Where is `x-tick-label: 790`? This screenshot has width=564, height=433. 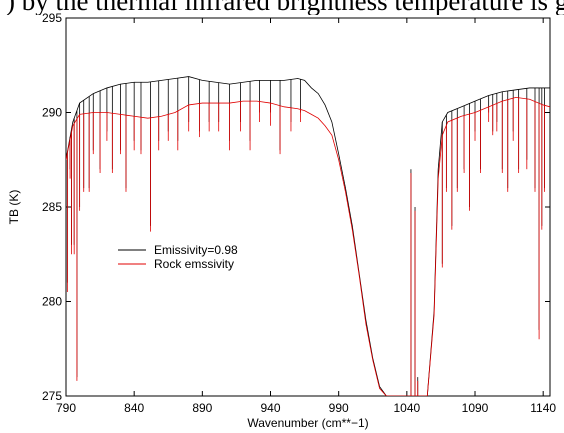 x-tick-label: 790 is located at coordinates (66, 408).